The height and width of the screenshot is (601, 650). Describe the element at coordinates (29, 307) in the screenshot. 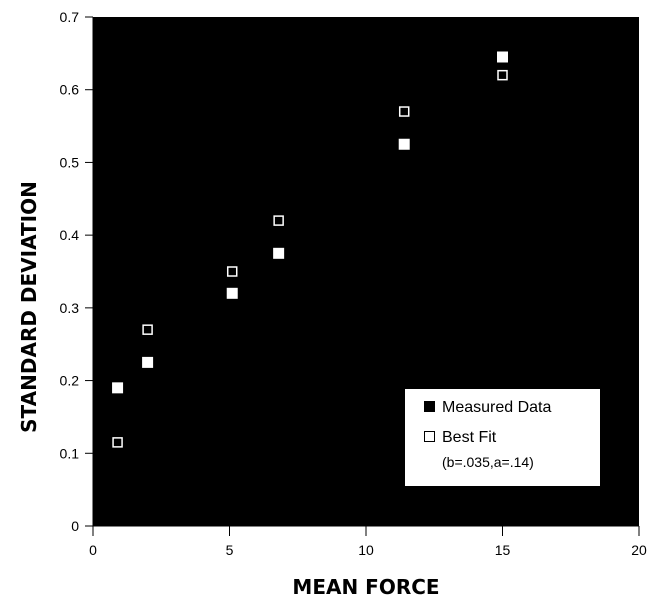

I see `y-axis-title: STANDARD DEVIATION` at that location.